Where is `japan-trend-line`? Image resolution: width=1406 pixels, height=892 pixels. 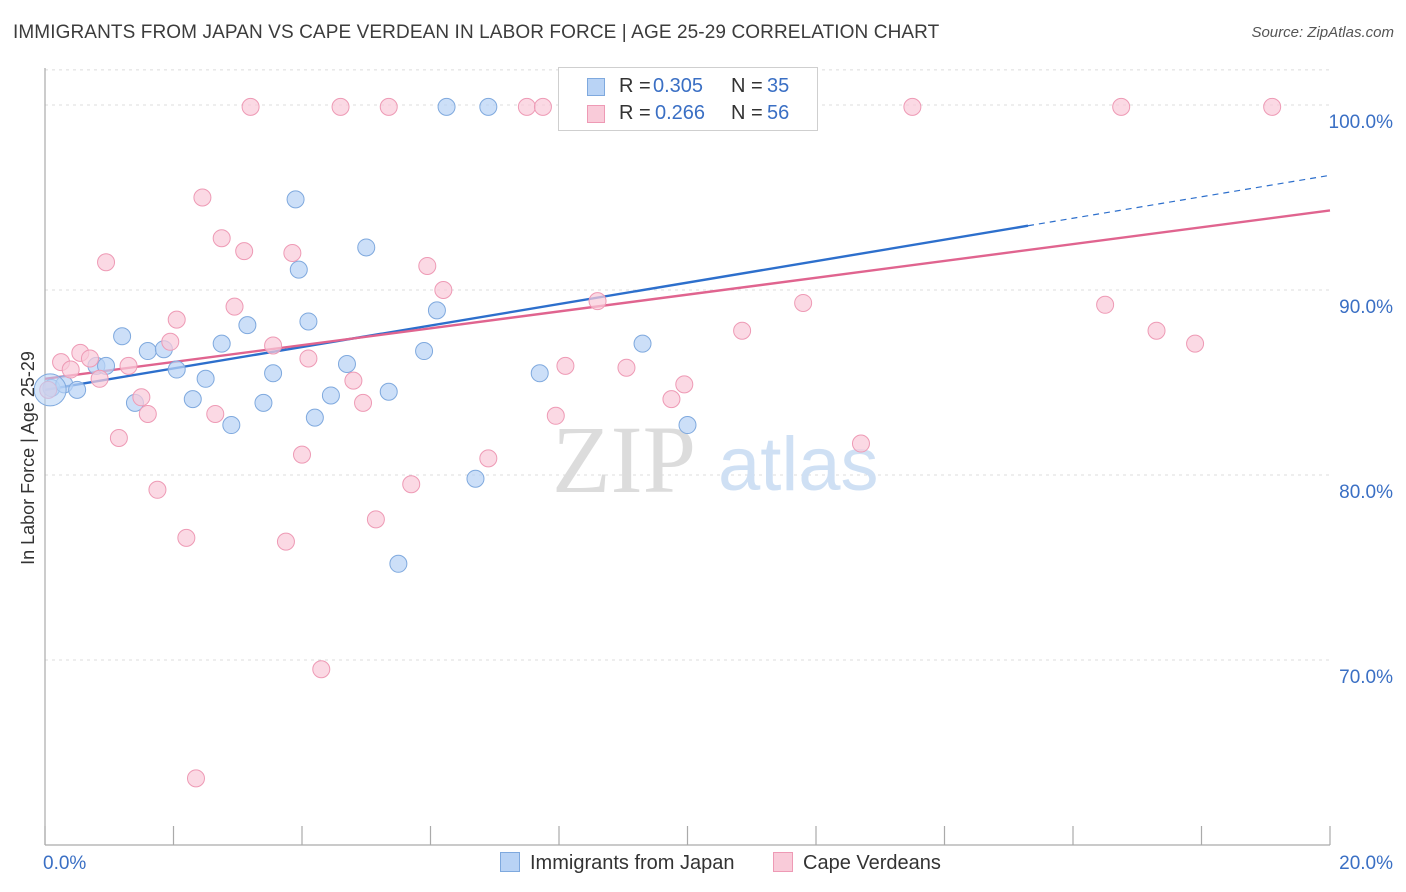
japan-trend-line is located at coordinates (536, 308).